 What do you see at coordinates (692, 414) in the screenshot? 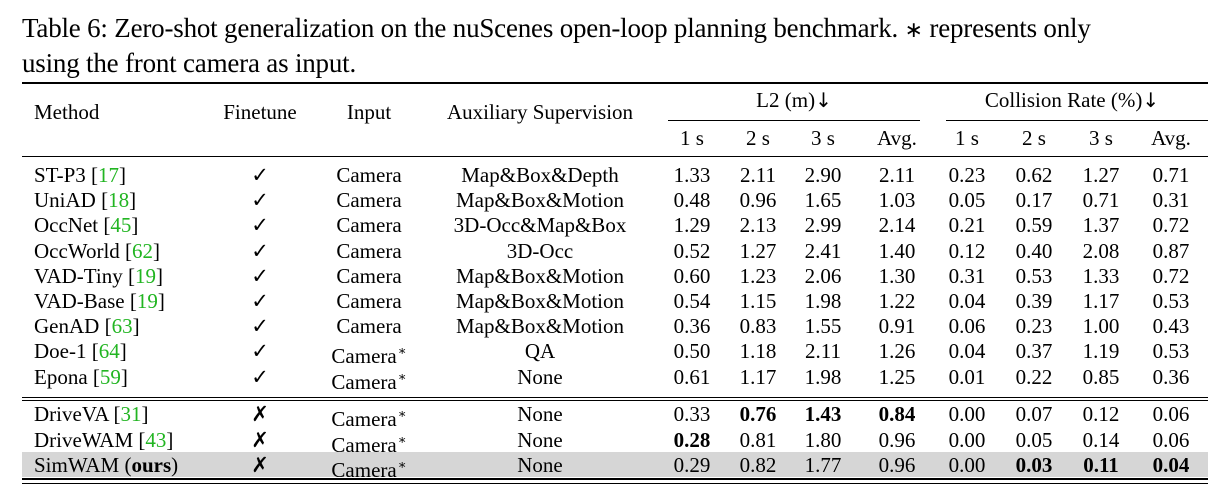
I see `l2-value: 0.33` at bounding box center [692, 414].